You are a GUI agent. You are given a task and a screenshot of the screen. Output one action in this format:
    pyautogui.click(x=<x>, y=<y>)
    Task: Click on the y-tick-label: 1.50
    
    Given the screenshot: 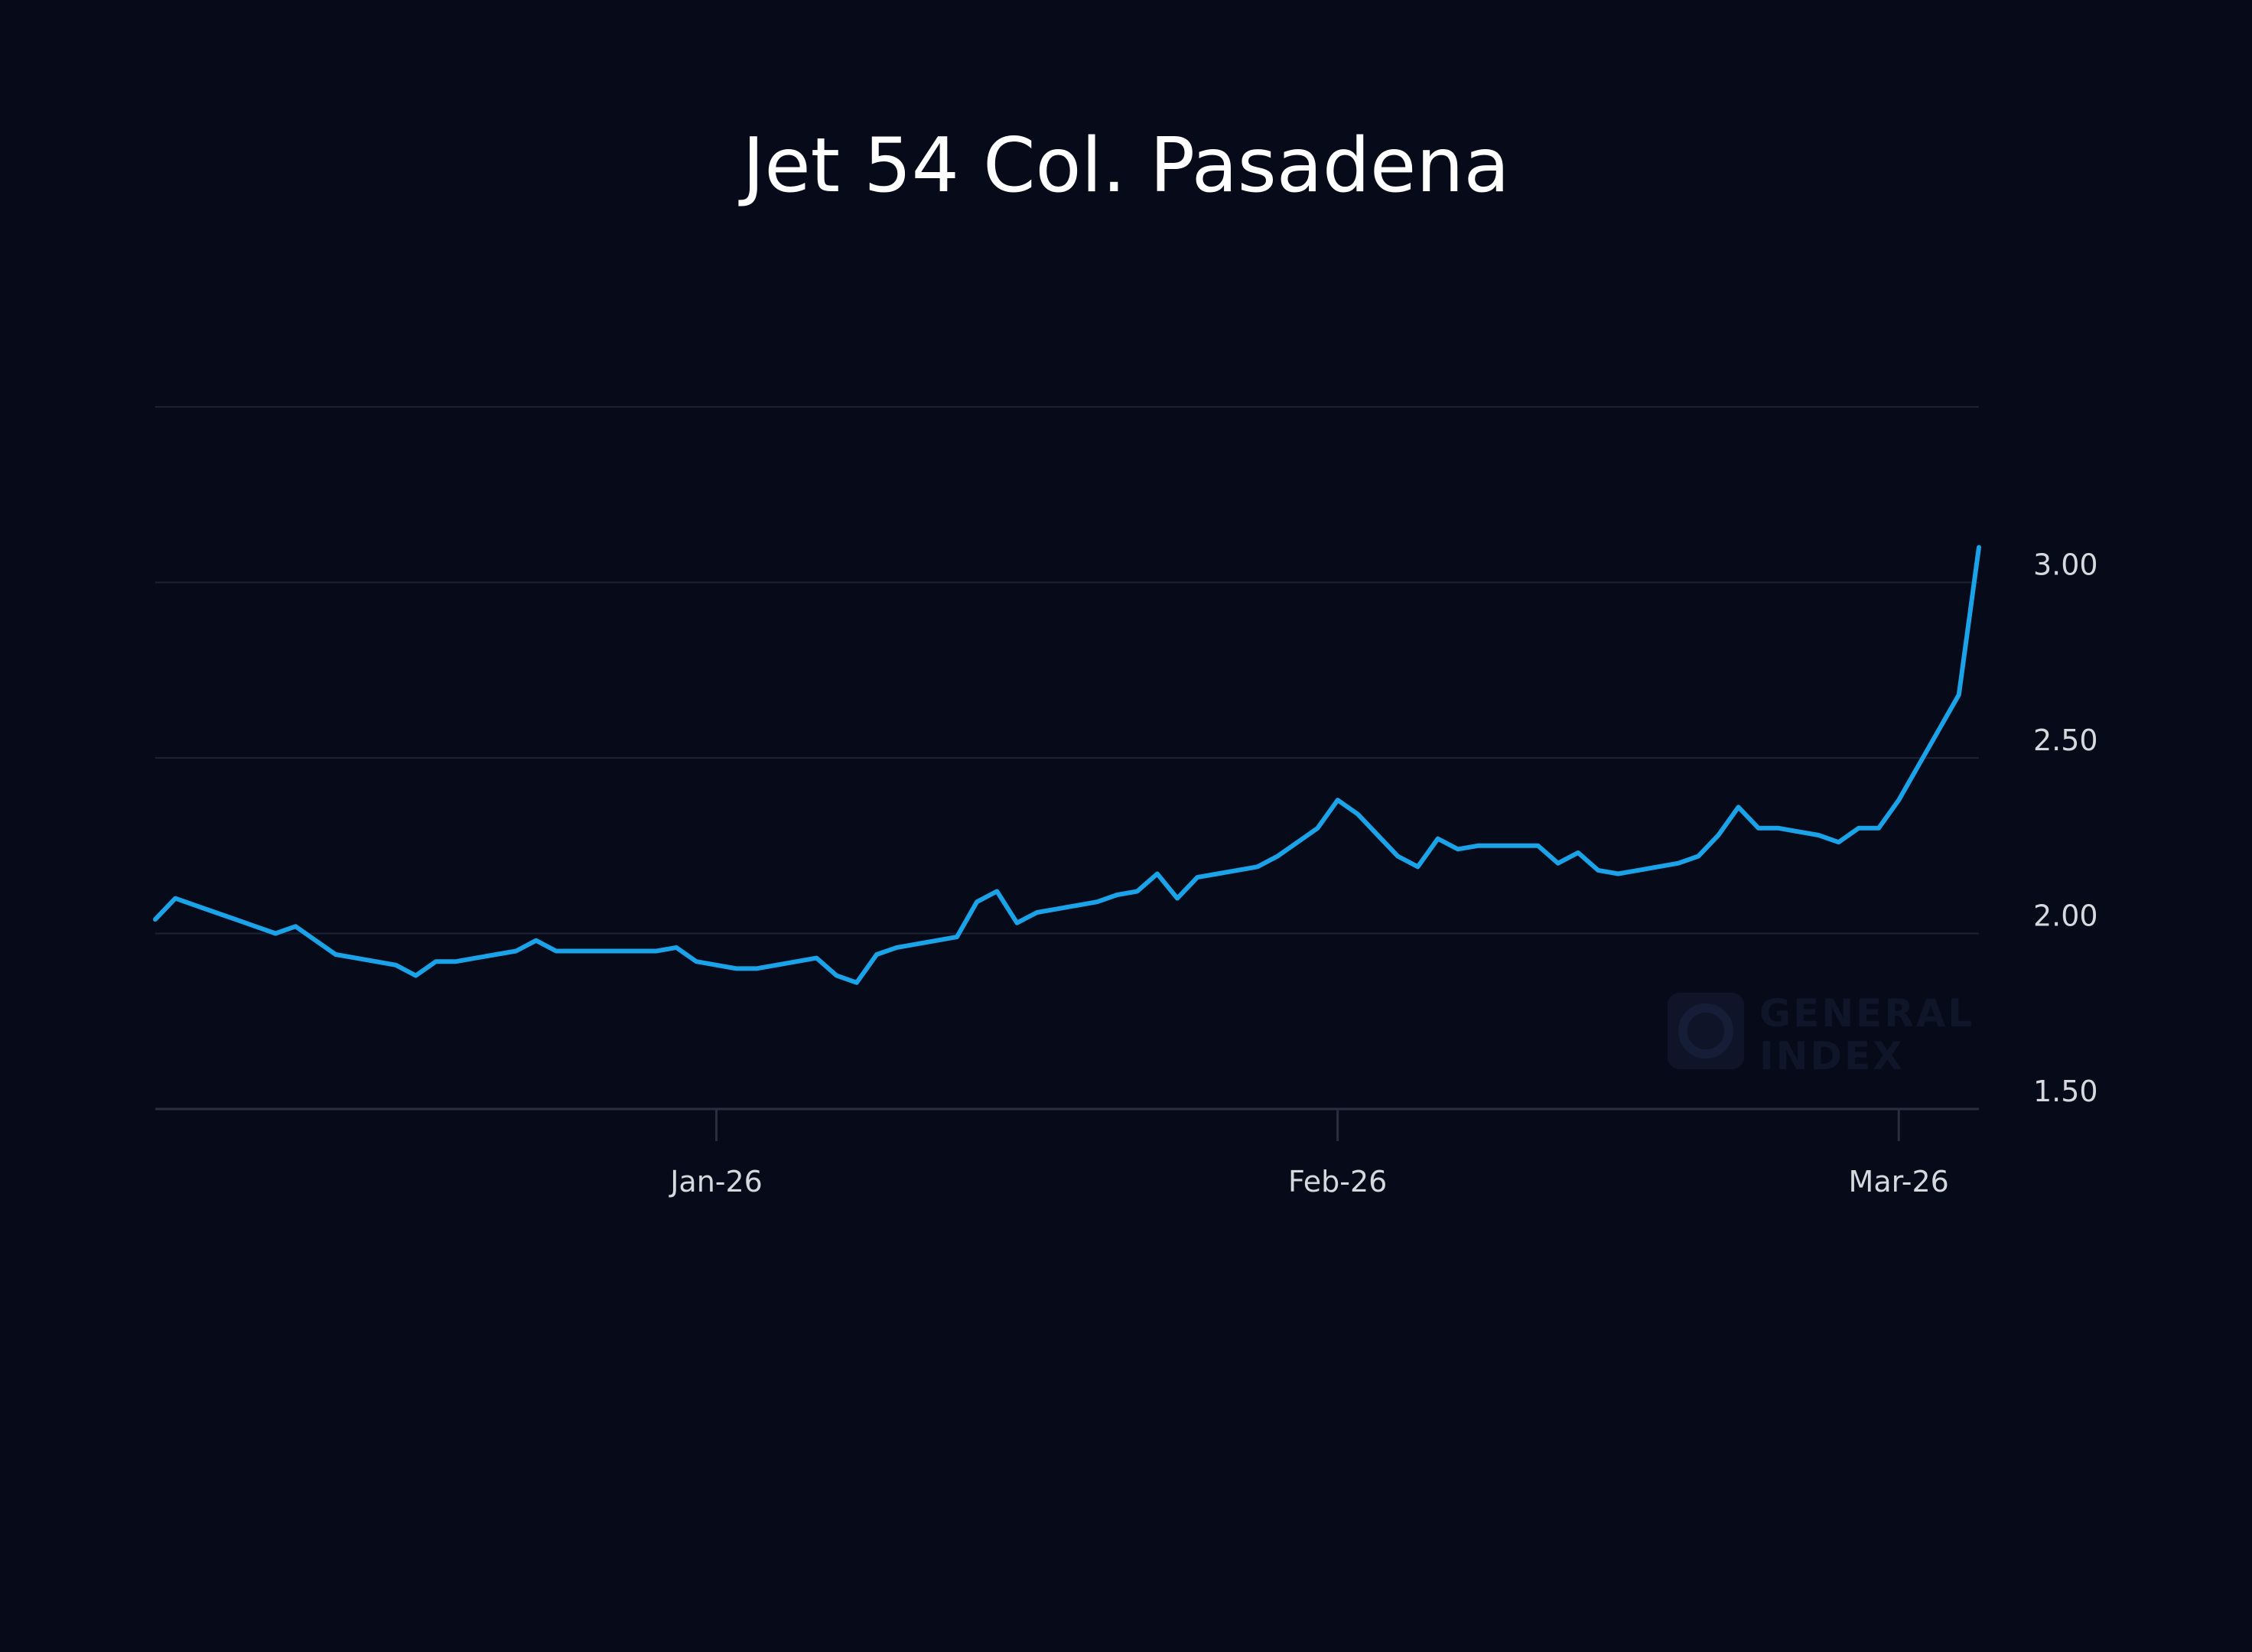 What is the action you would take?
    pyautogui.click(x=2065, y=1092)
    